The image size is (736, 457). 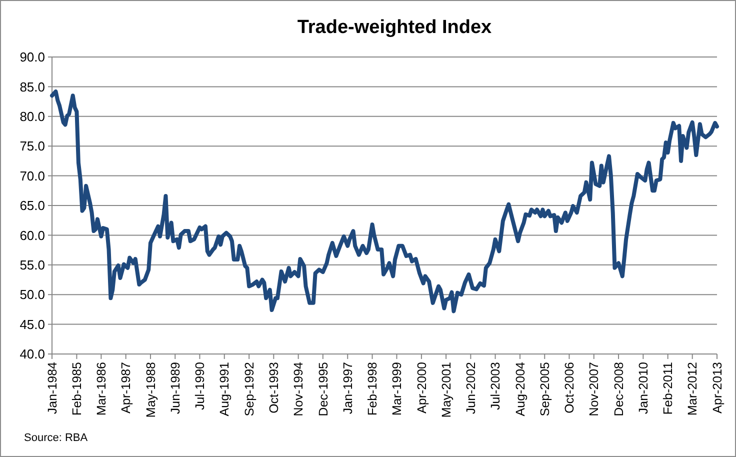 What do you see at coordinates (446, 390) in the screenshot?
I see `x-tick-label: May-2001` at bounding box center [446, 390].